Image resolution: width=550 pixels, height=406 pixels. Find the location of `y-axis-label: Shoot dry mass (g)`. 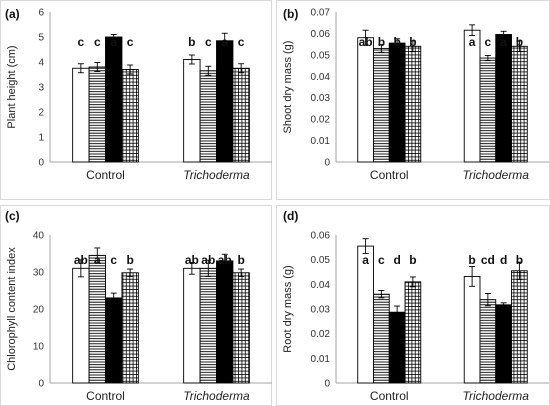

y-axis-label: Shoot dry mass (g) is located at coordinates (288, 87).